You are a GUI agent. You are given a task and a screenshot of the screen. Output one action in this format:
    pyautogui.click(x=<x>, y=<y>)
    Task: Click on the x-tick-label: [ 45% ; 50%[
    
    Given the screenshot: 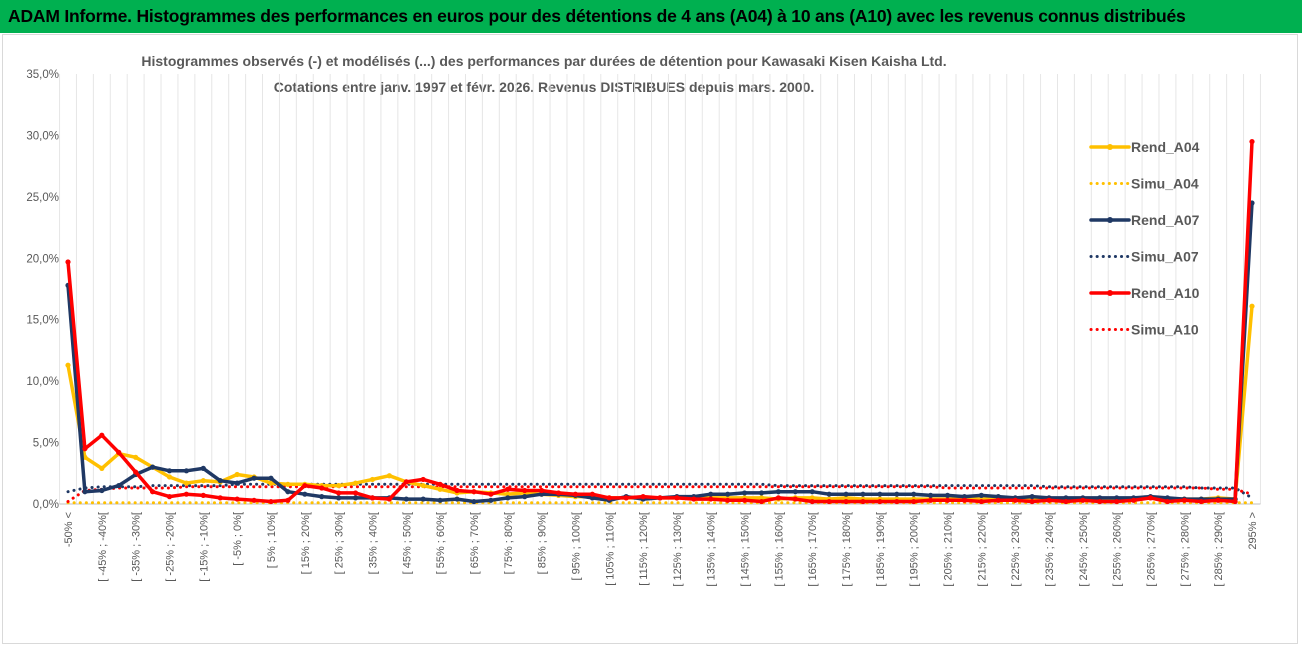 What is the action you would take?
    pyautogui.click(x=407, y=543)
    